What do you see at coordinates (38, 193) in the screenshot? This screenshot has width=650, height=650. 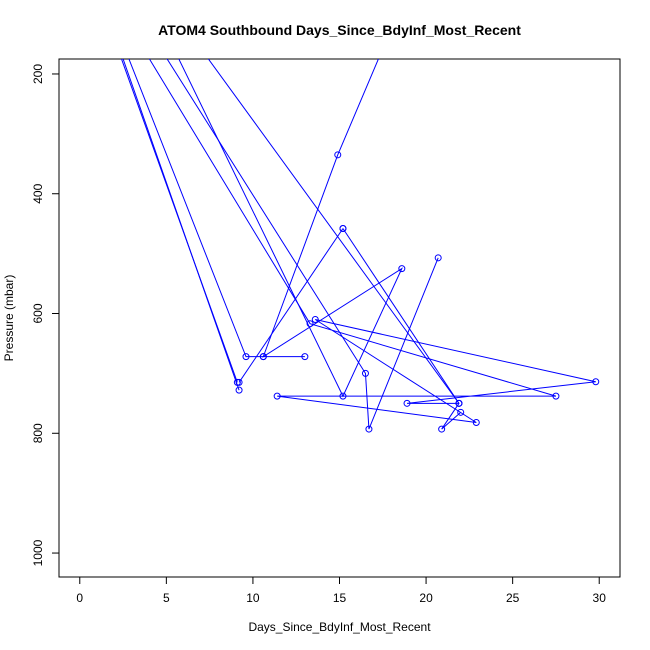 I see `y-tick-label: 400` at bounding box center [38, 193].